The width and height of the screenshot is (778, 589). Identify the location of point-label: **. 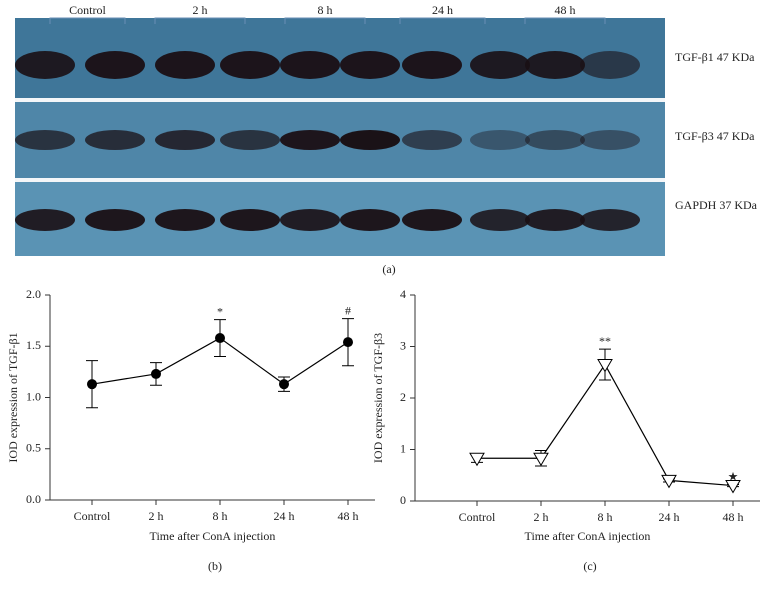
(605, 341).